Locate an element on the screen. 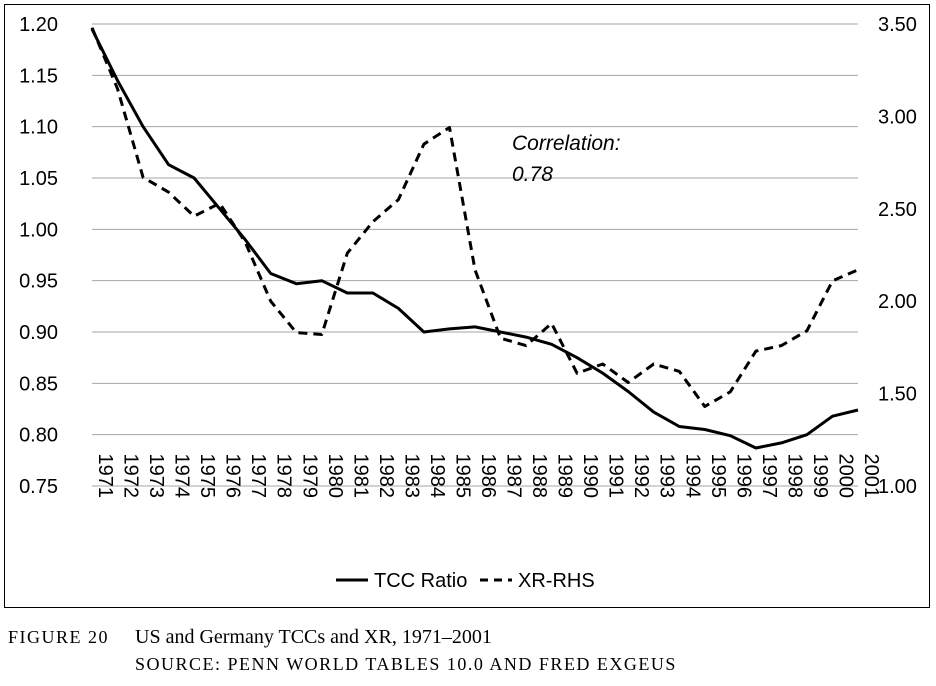 The width and height of the screenshot is (936, 686). x-tick-label: 1991 is located at coordinates (616, 476).